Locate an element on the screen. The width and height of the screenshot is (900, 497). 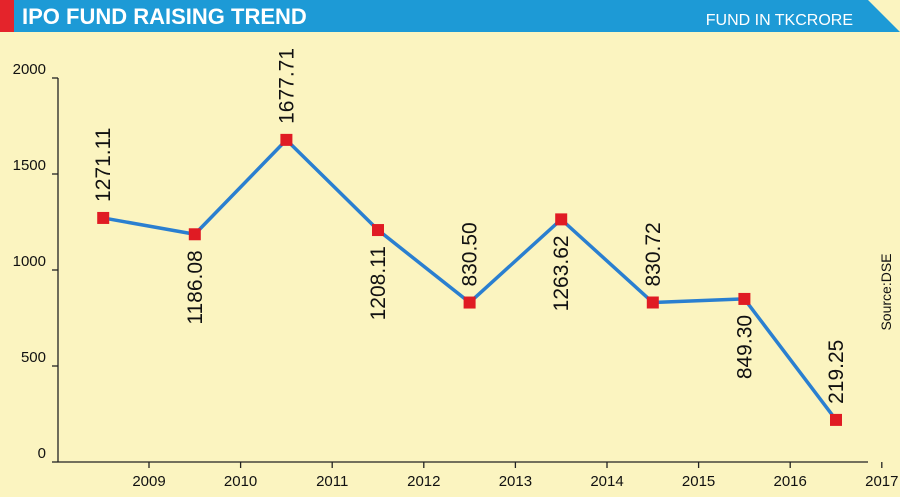
data-label: 830.50 is located at coordinates (470, 254).